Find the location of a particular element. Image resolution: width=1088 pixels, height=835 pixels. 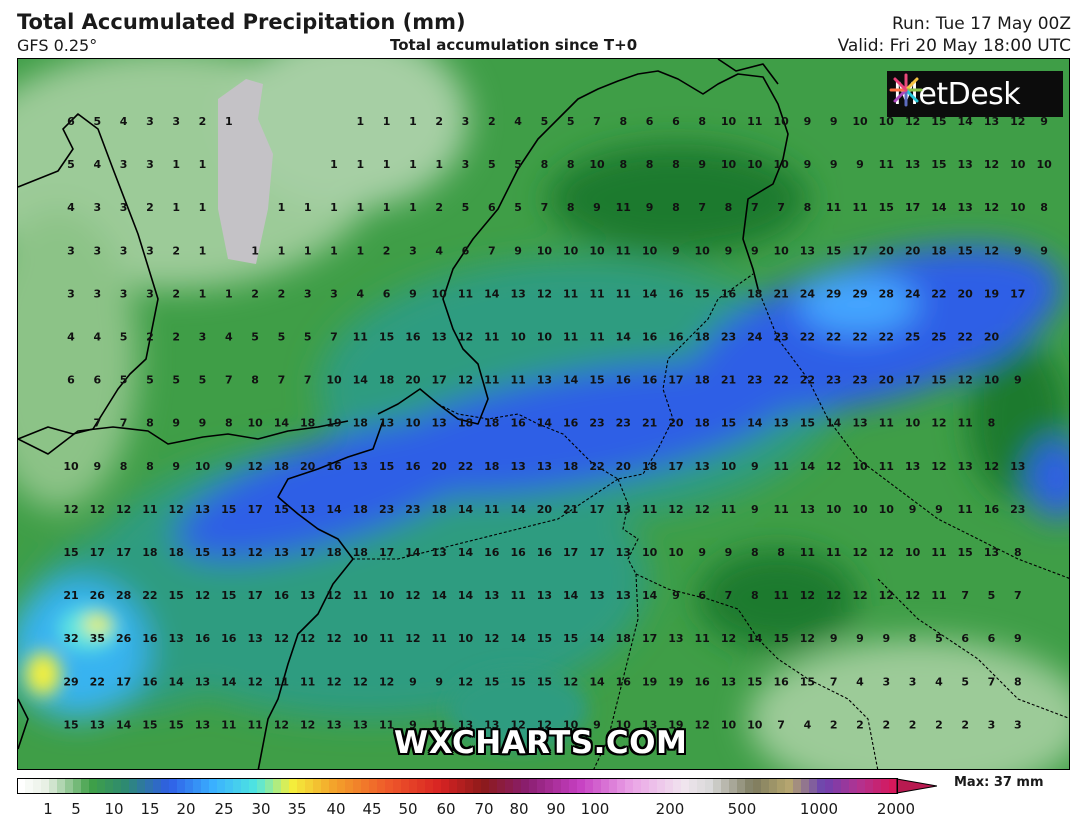

grid-value: 24 is located at coordinates (808, 293).